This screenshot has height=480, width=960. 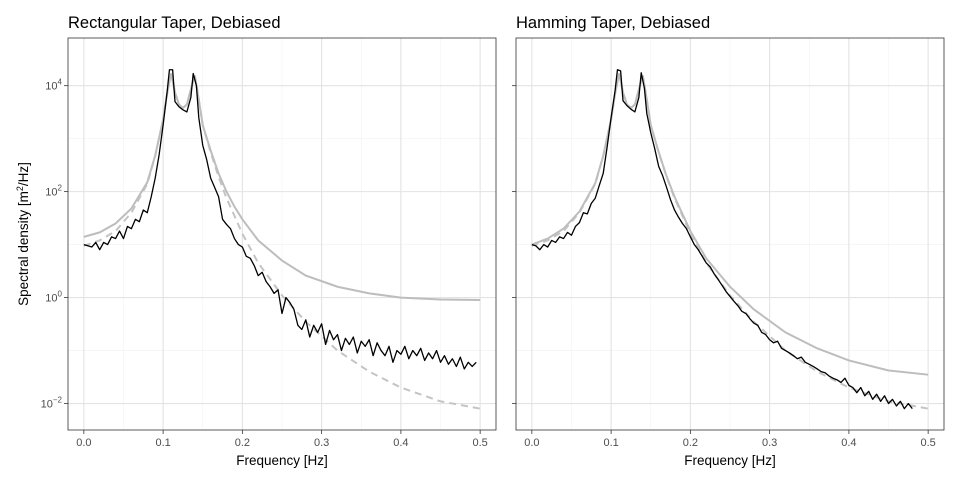 I want to click on y-tick-label: 10⁻², so click(x=52, y=403).